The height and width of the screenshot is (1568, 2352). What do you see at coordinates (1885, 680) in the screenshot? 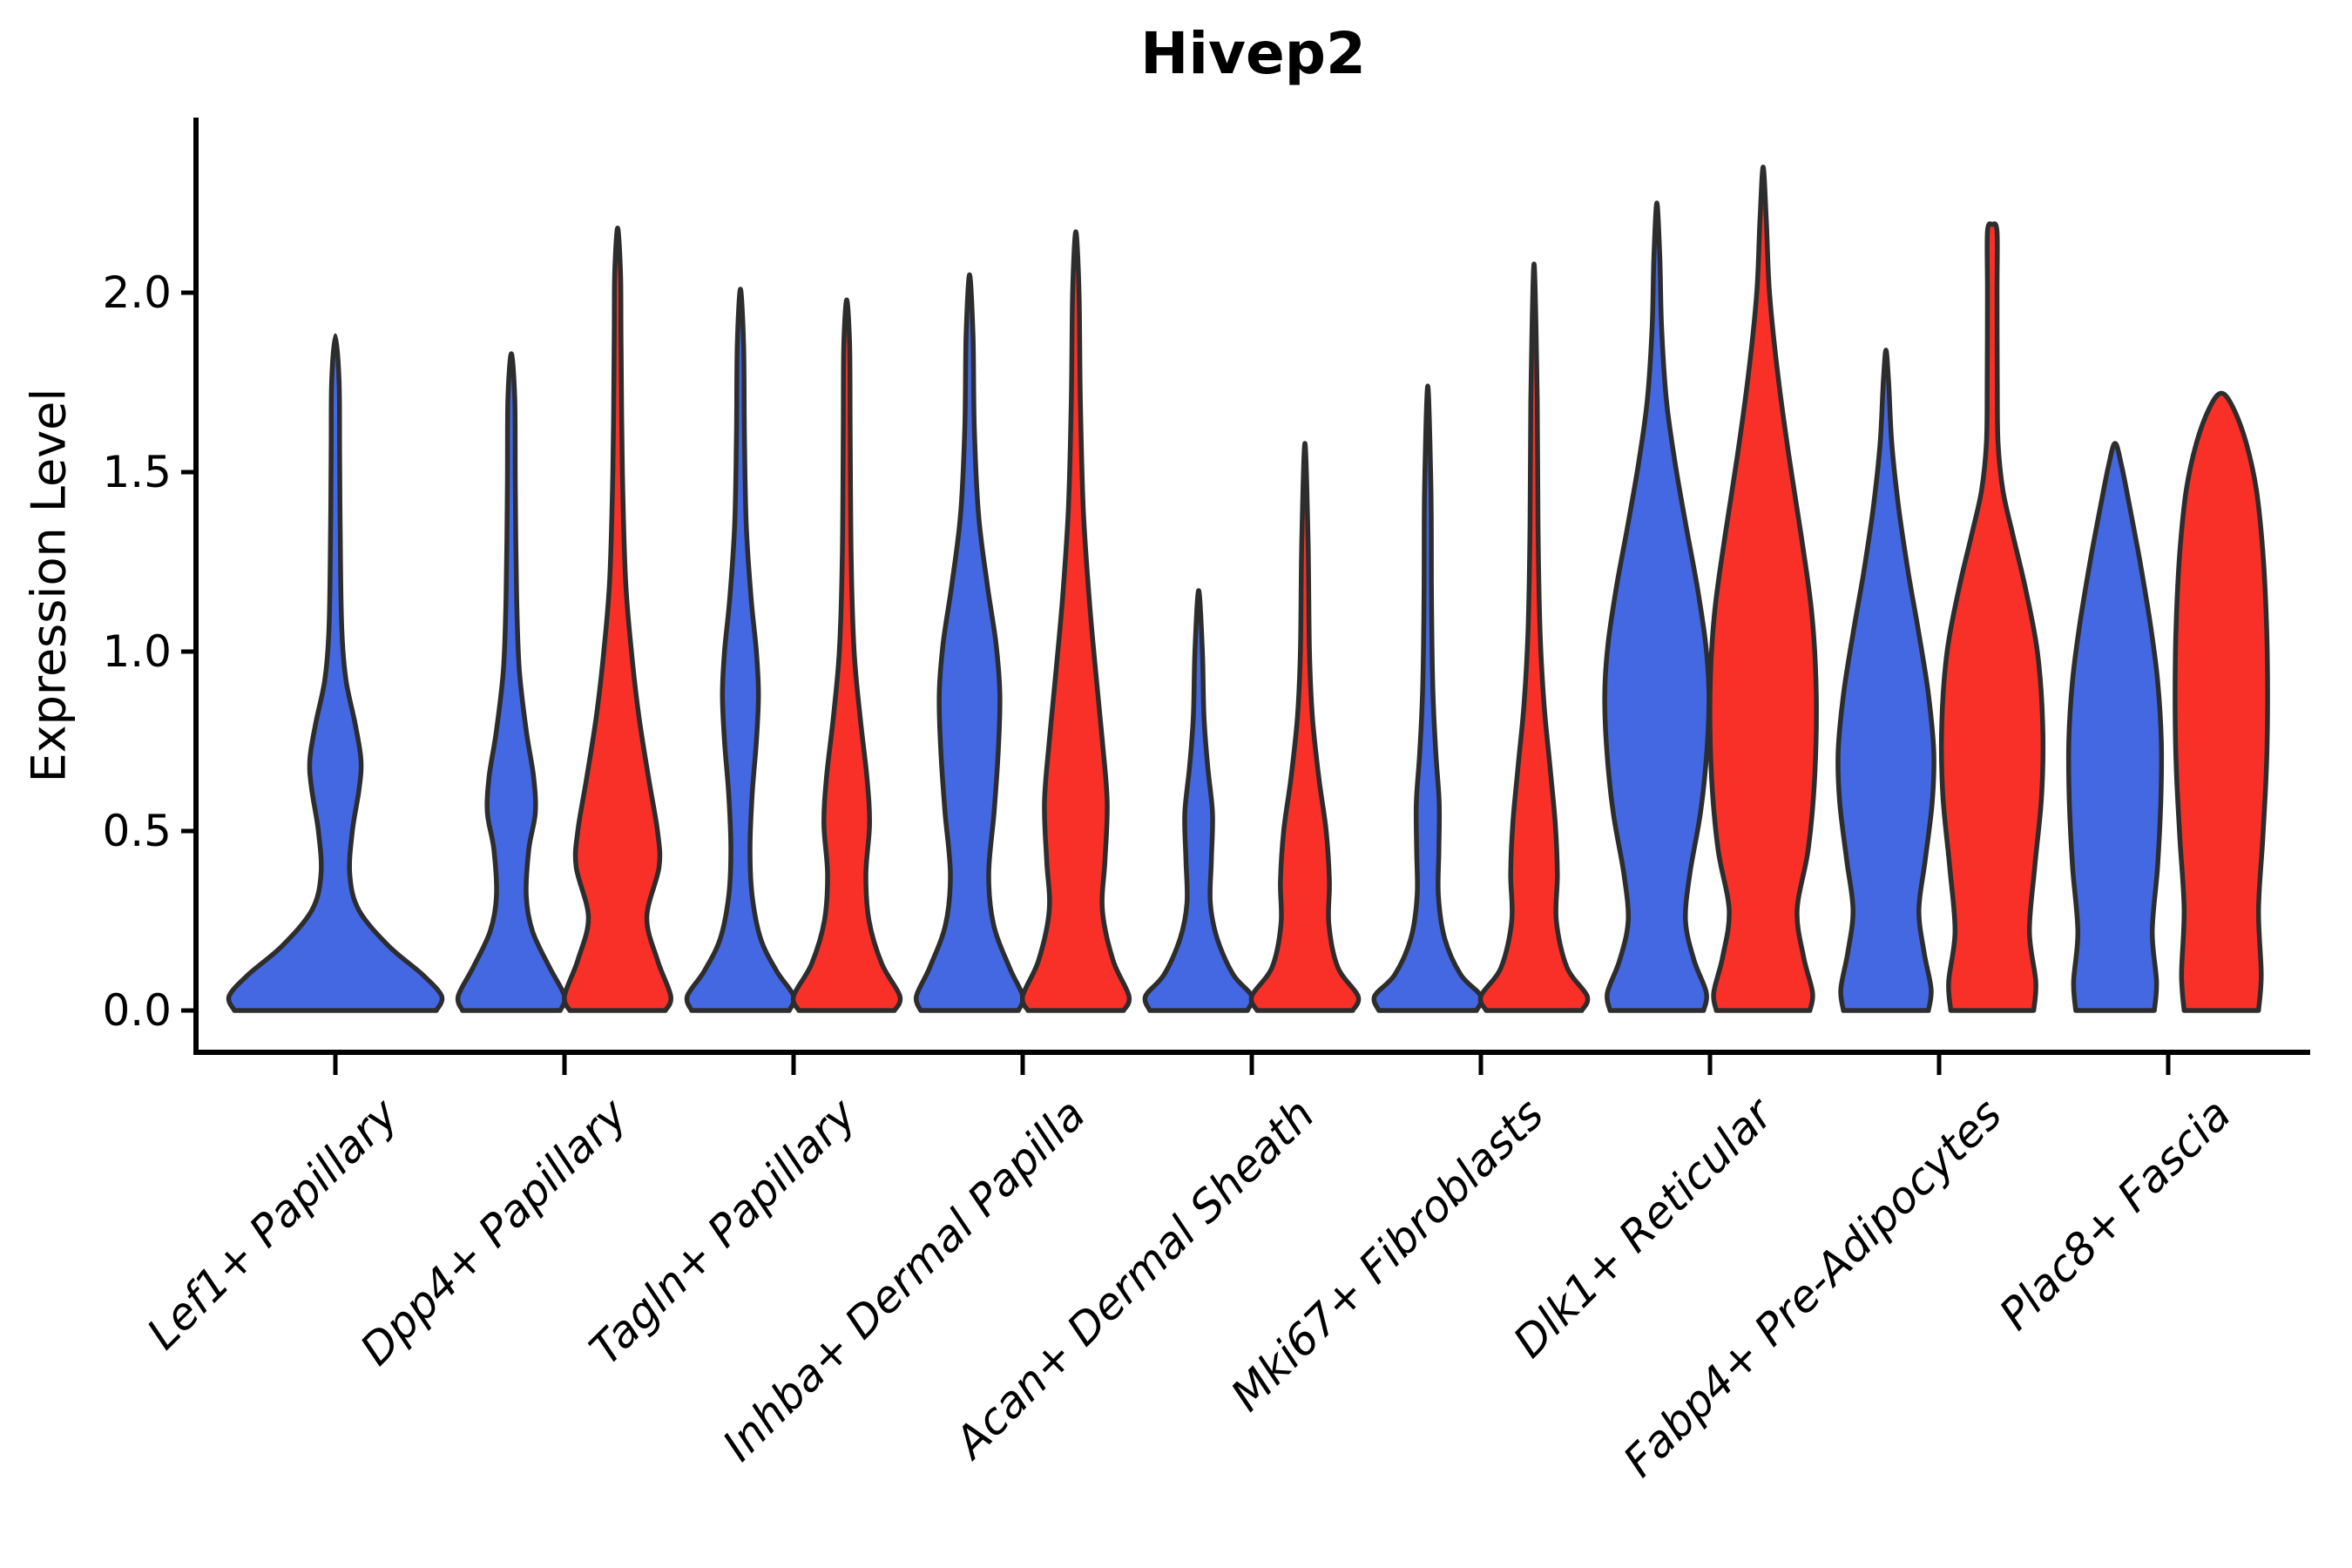
I see `violin-fabp4-blue` at bounding box center [1885, 680].